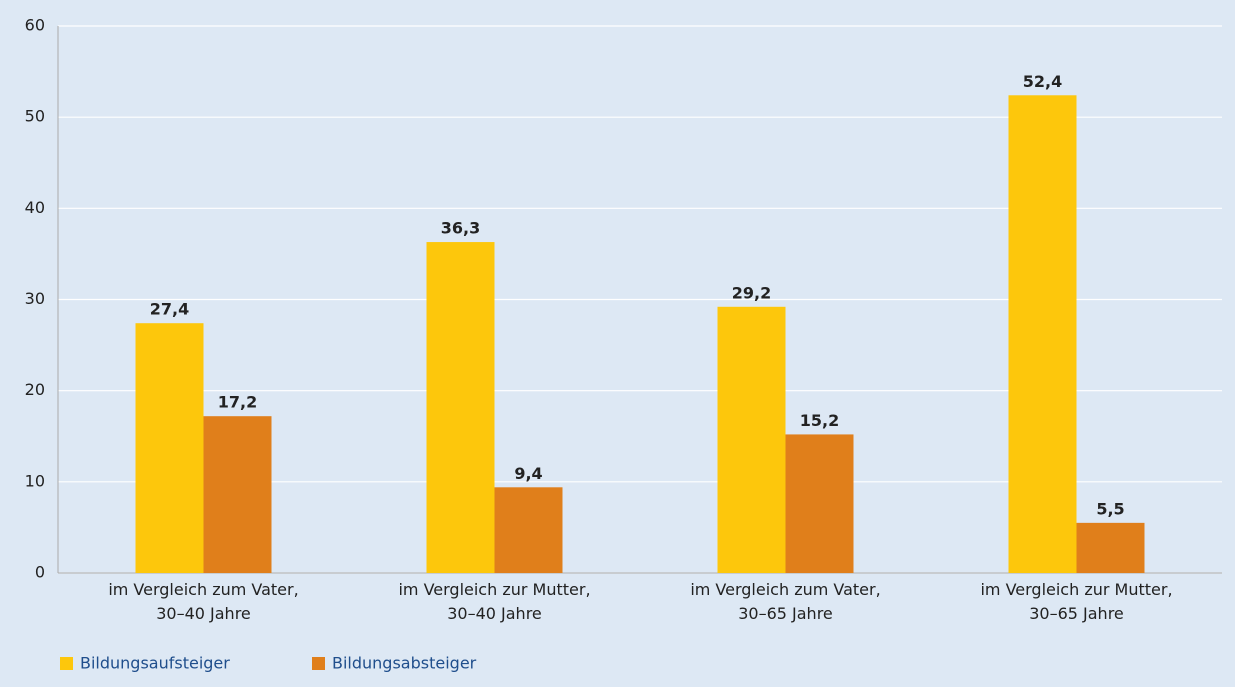 The image size is (1235, 687). What do you see at coordinates (155, 663) in the screenshot?
I see `legend-label: Bildungsaufsteiger` at bounding box center [155, 663].